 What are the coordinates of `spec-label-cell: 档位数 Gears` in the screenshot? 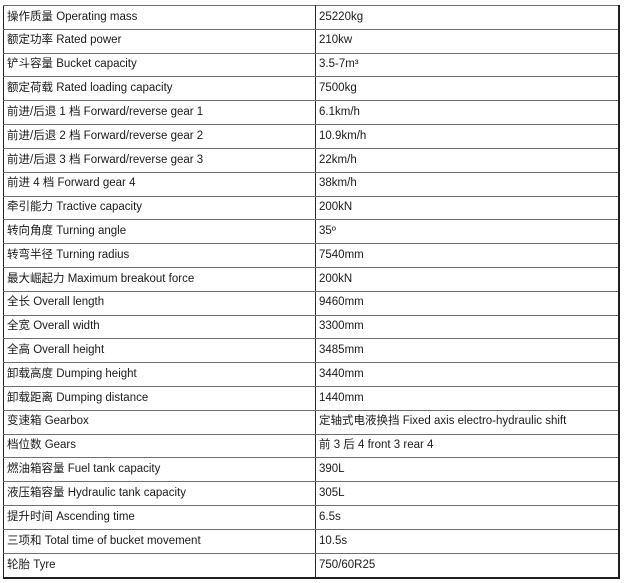 It's located at (159, 446).